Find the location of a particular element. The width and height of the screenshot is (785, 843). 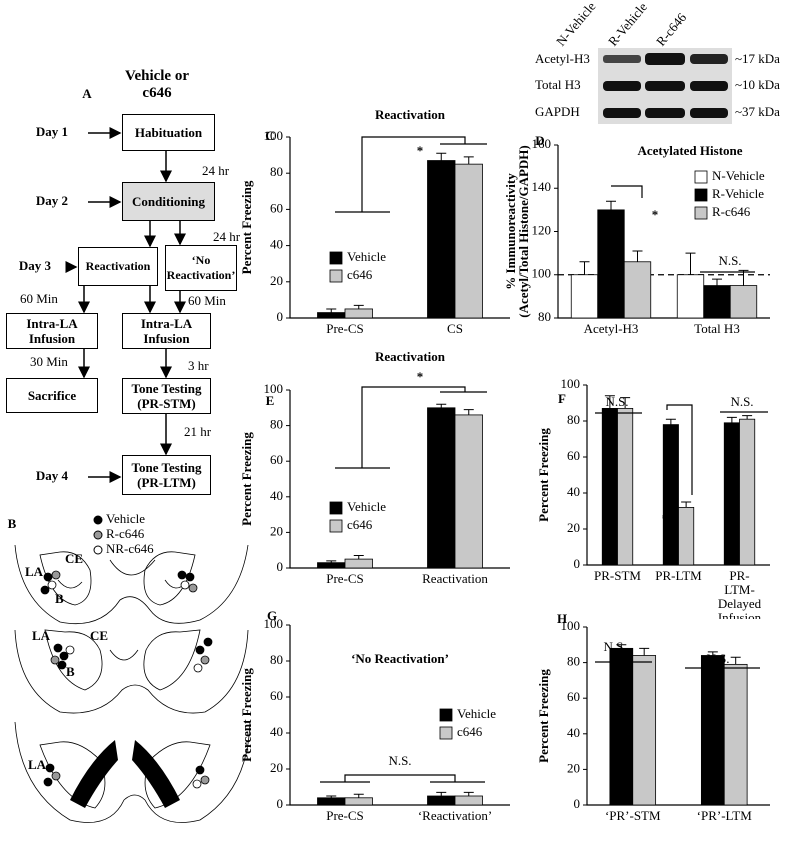

y-tick-label: 140 is located at coordinates (542, 186).